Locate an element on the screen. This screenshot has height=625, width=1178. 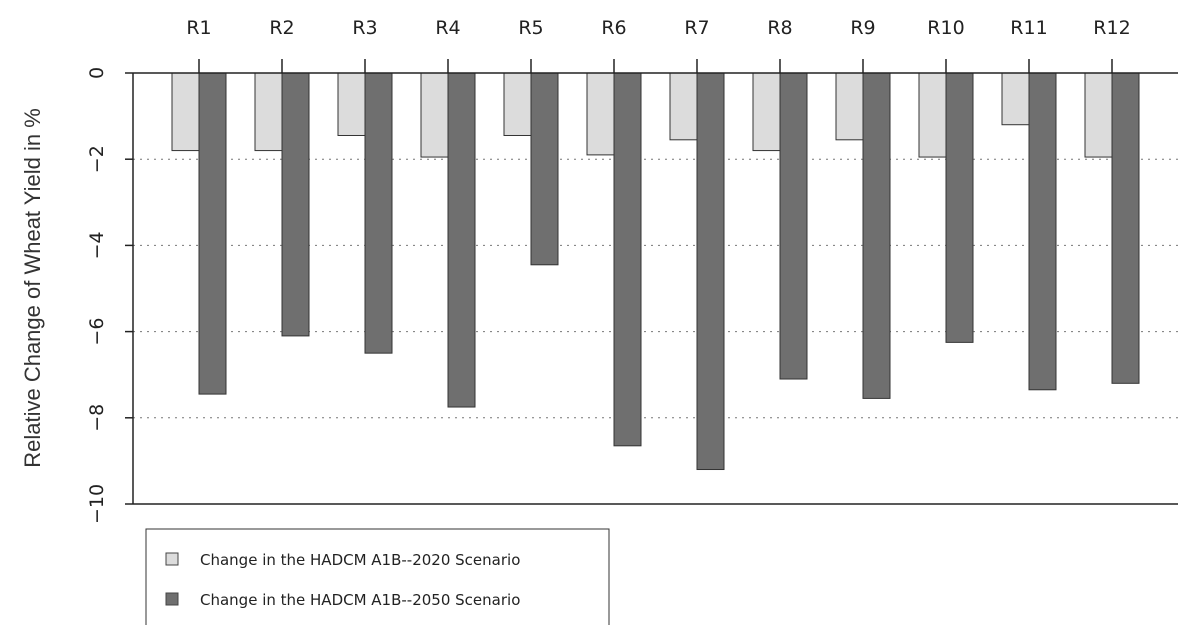
y-axis-label: Relative Change of Wheat Yield in % is located at coordinates (32, 288).